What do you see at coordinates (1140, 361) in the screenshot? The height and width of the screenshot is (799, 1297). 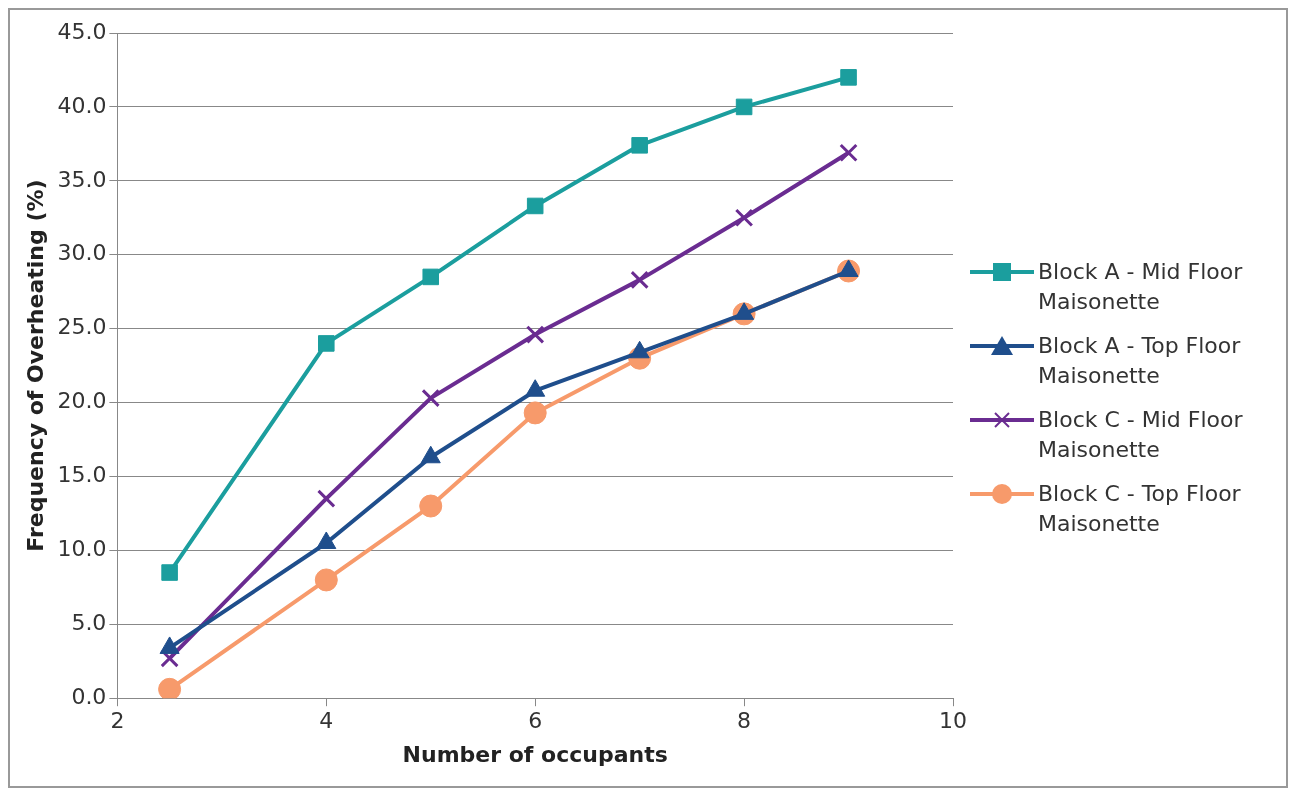 I see `legend-label: Block A - Top Floor Maisonette` at bounding box center [1140, 361].